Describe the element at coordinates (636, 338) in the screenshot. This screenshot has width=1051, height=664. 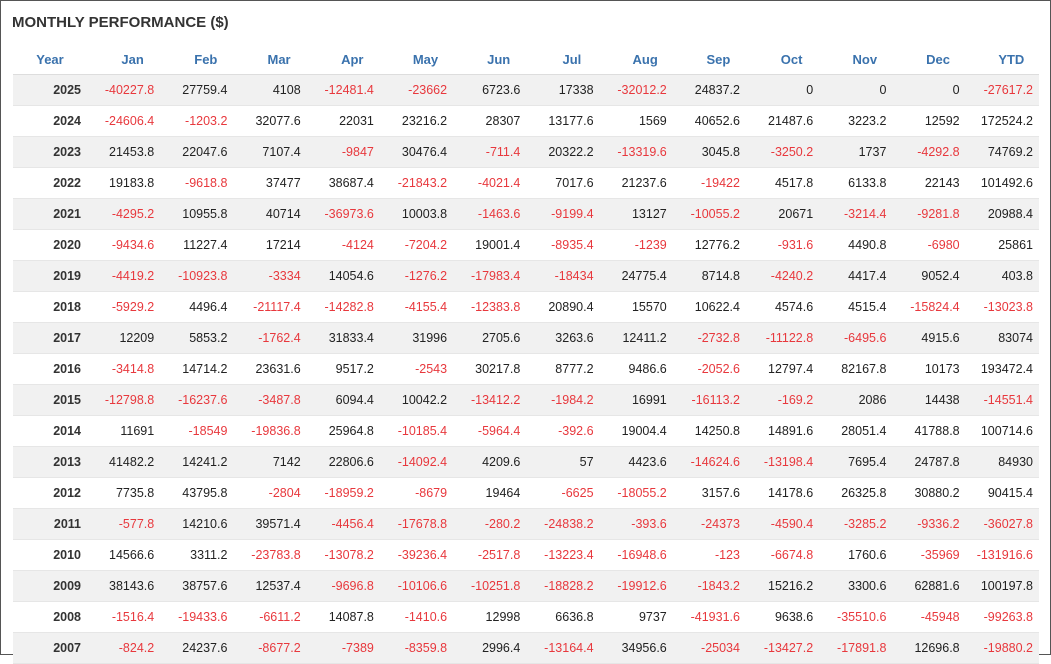
I see `value-cell: 12411.2` at that location.